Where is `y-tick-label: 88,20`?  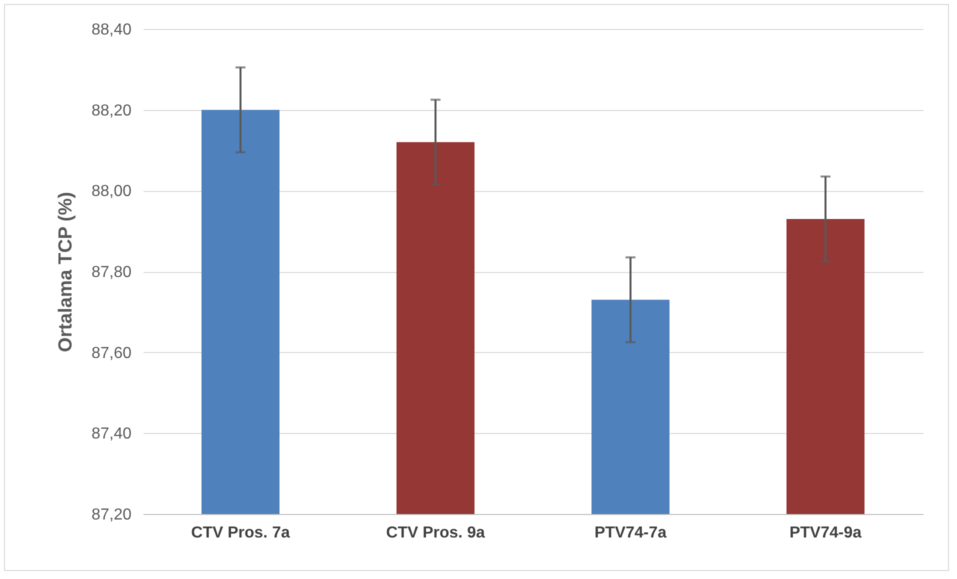 y-tick-label: 88,20 is located at coordinates (111, 111).